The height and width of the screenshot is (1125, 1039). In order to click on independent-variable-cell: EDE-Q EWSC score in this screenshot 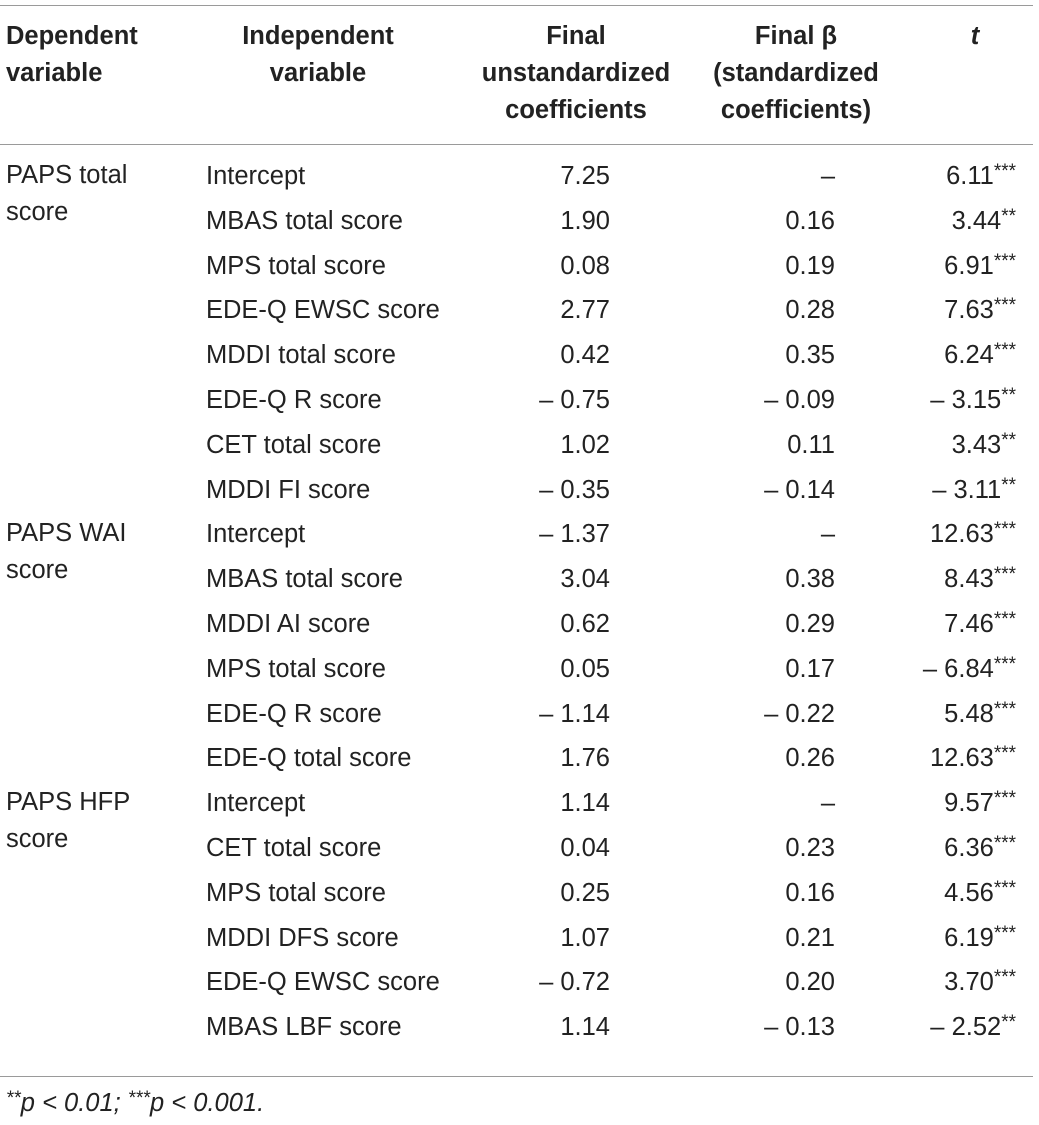, I will do `click(323, 310)`.